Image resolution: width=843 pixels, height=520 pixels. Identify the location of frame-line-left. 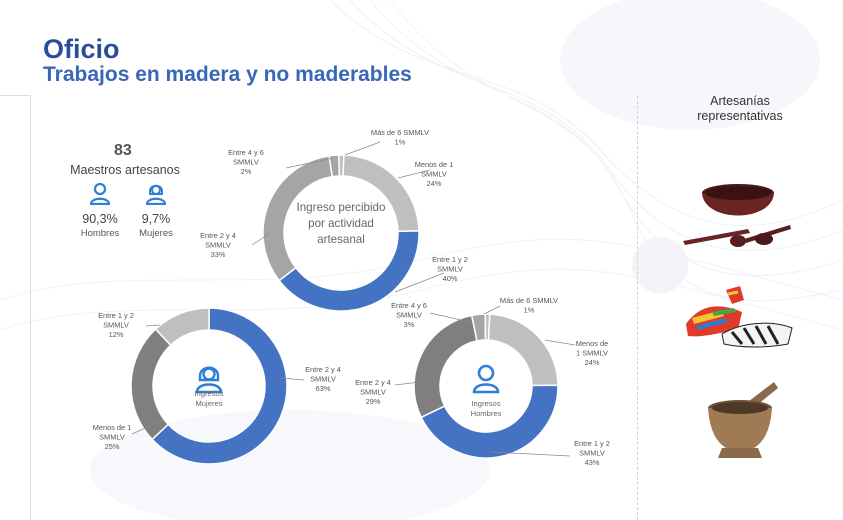
(30, 307).